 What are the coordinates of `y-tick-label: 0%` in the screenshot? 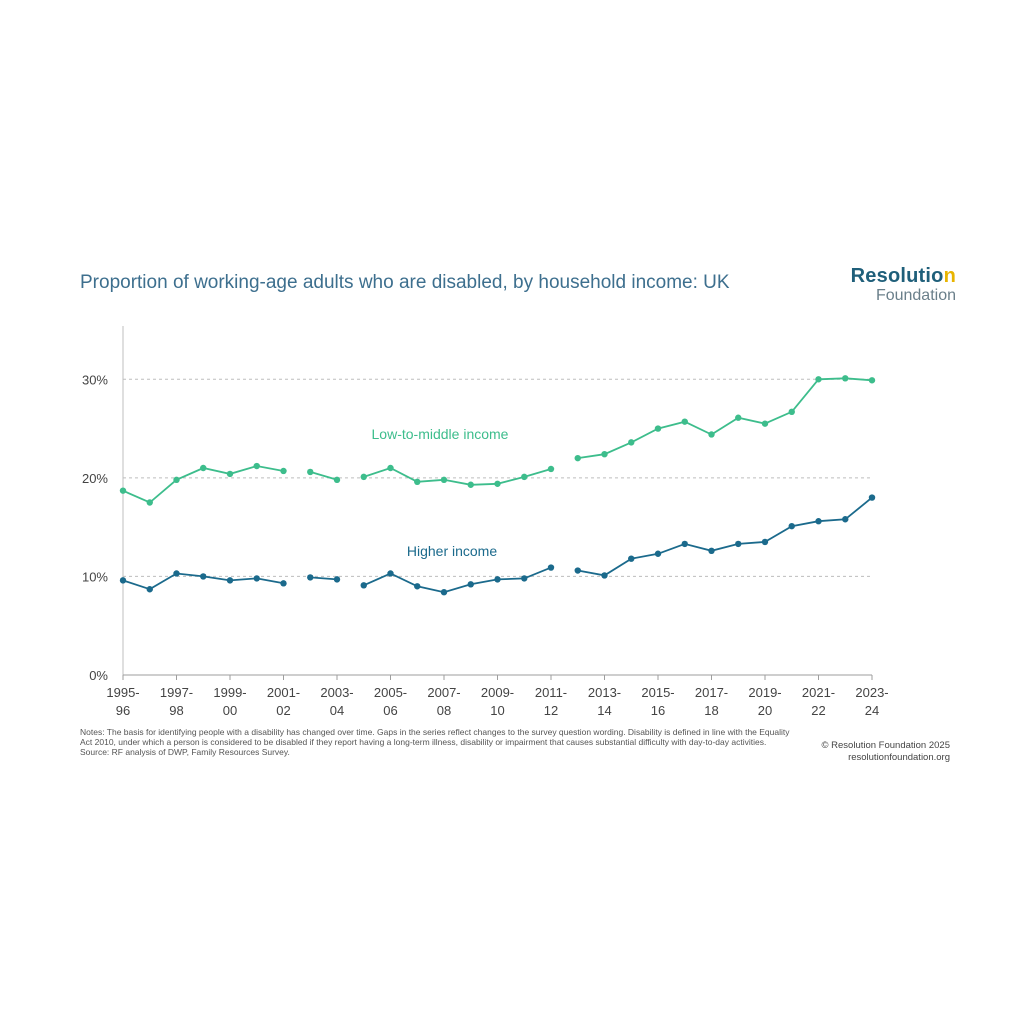 It's located at (98, 675).